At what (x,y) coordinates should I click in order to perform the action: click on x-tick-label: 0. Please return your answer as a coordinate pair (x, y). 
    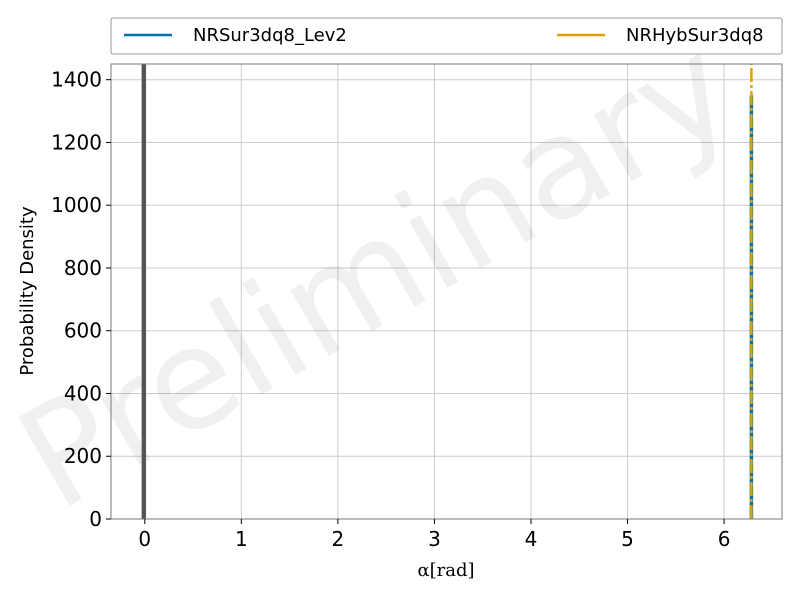
    Looking at the image, I should click on (144, 539).